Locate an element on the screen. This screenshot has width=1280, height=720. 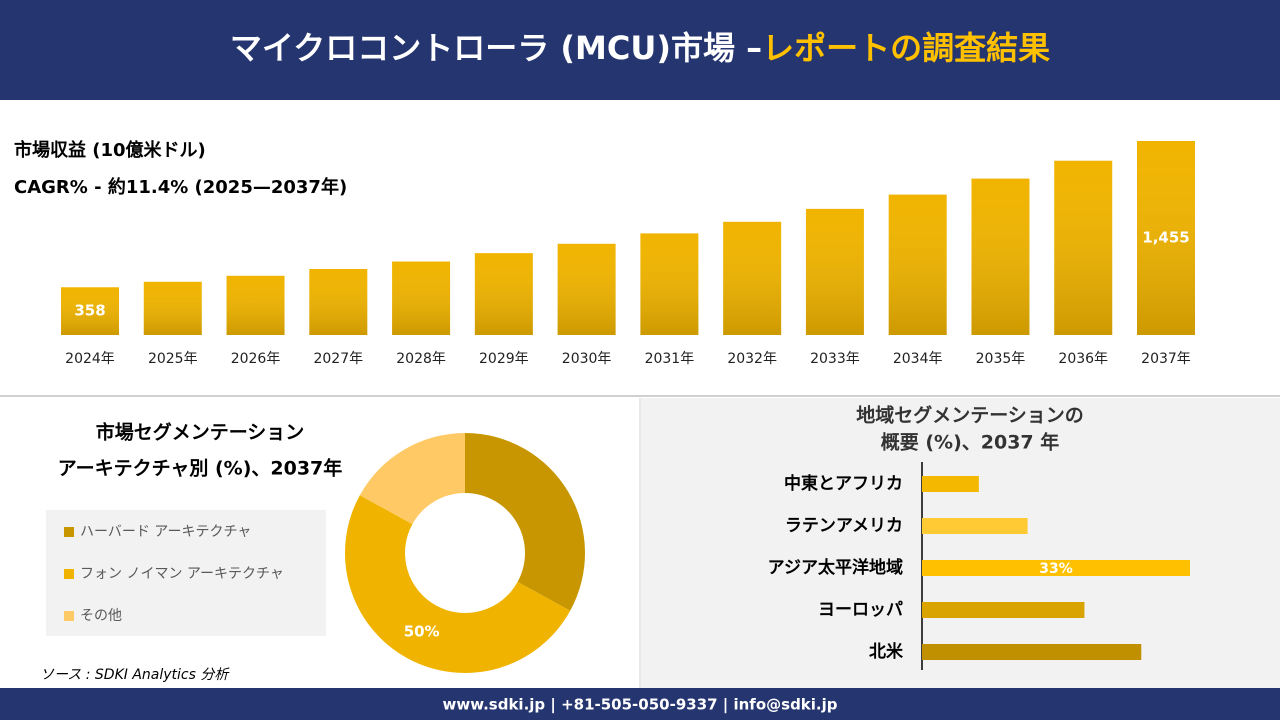
footer-bar is located at coordinates (640, 704).